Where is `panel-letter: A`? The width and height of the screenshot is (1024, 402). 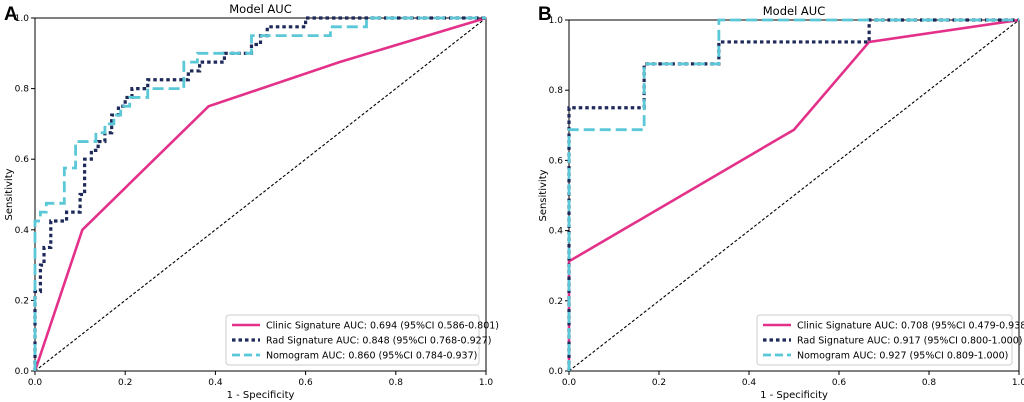 panel-letter: A is located at coordinates (11, 14).